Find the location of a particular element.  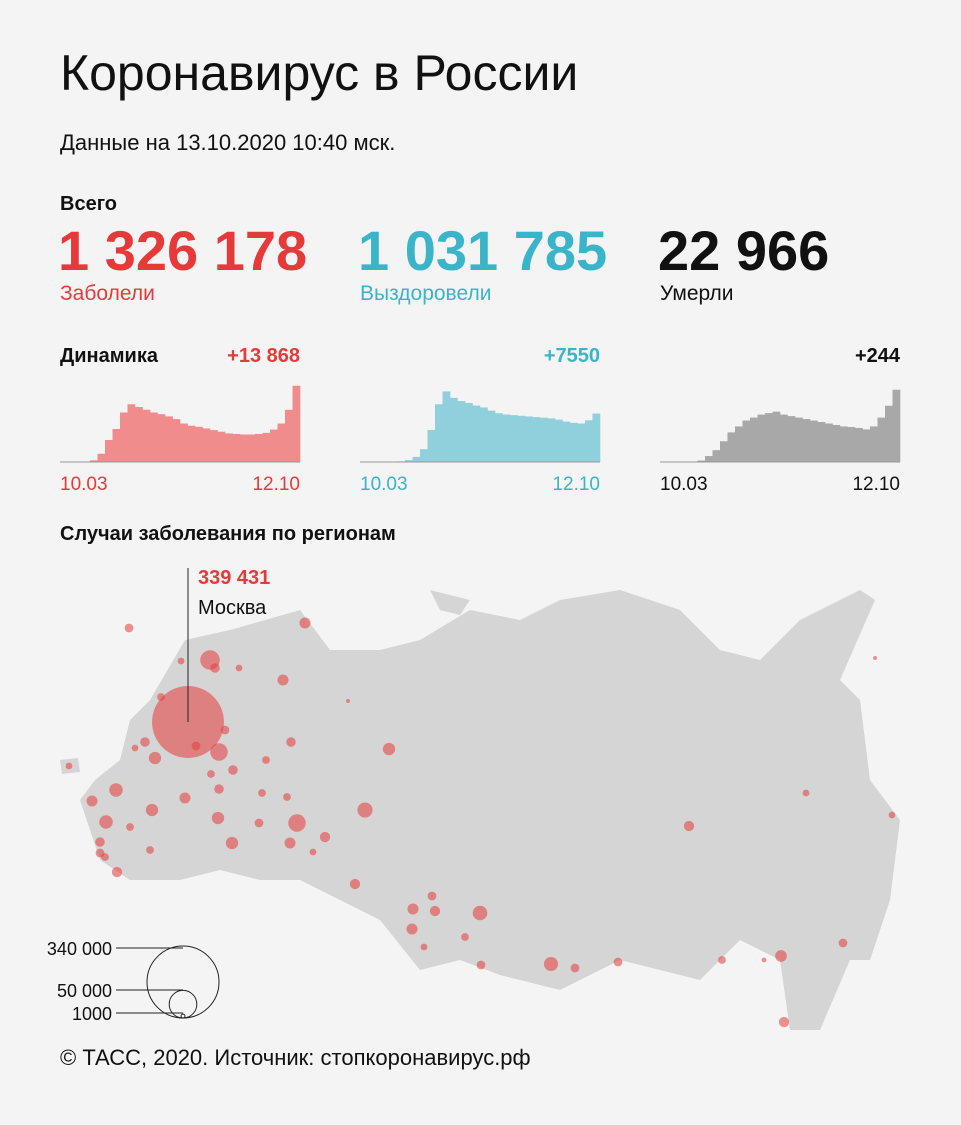

x-tick-label: 12.10 is located at coordinates (876, 484).